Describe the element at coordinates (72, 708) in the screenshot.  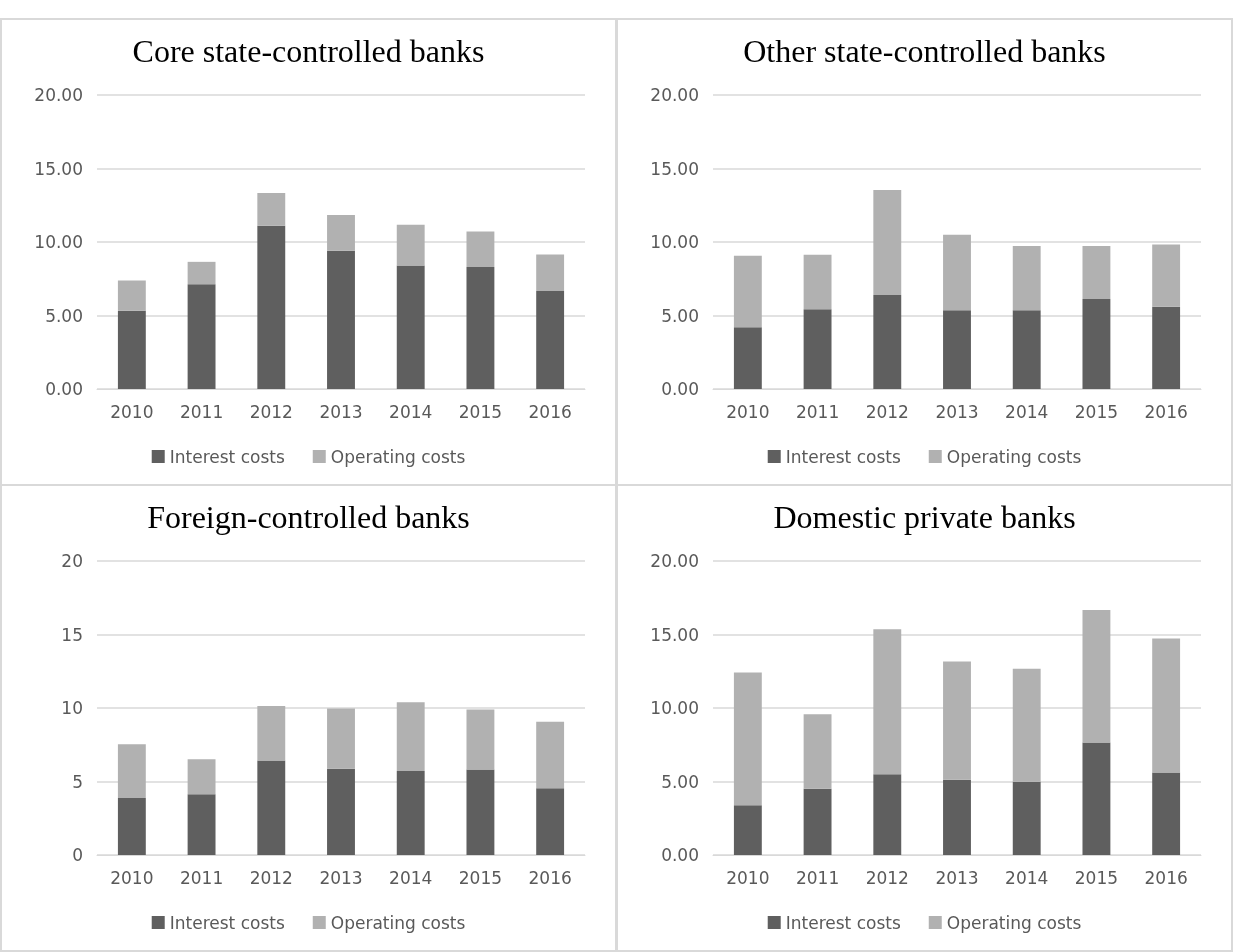
I see `y-tick-label: 10` at that location.